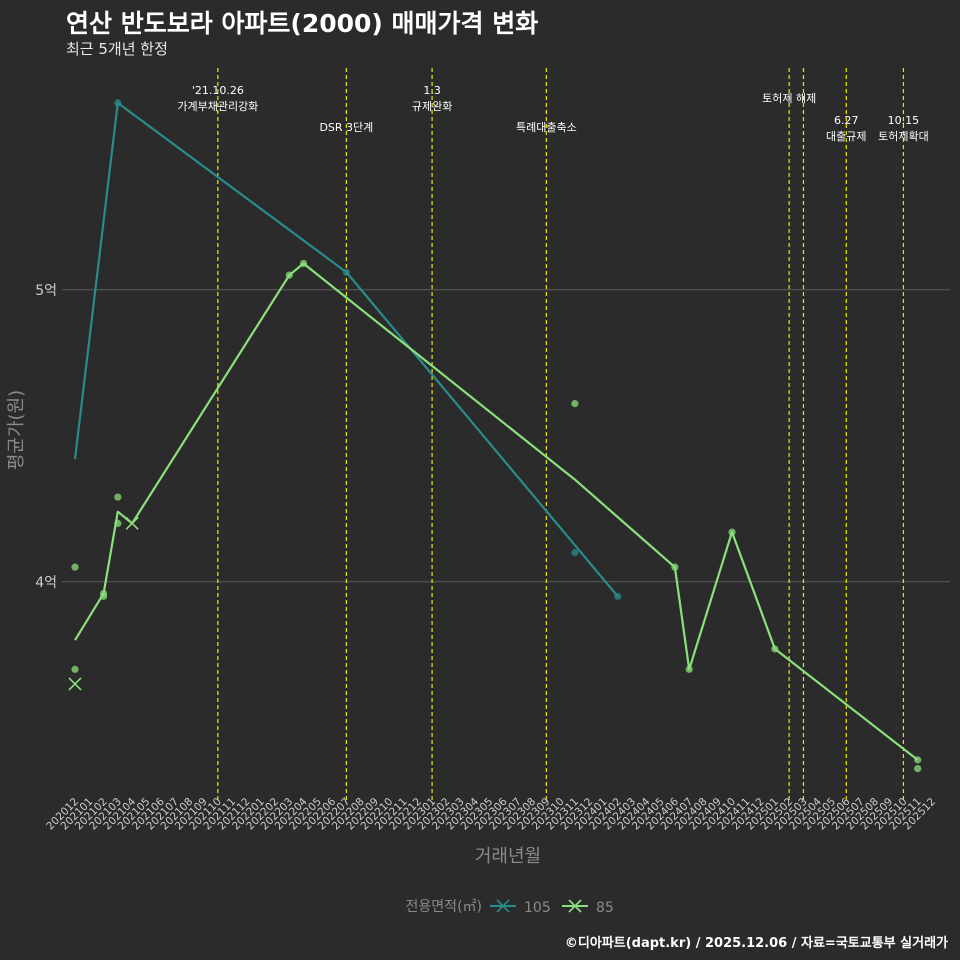  I want to click on event-label: 10.15, so click(904, 120).